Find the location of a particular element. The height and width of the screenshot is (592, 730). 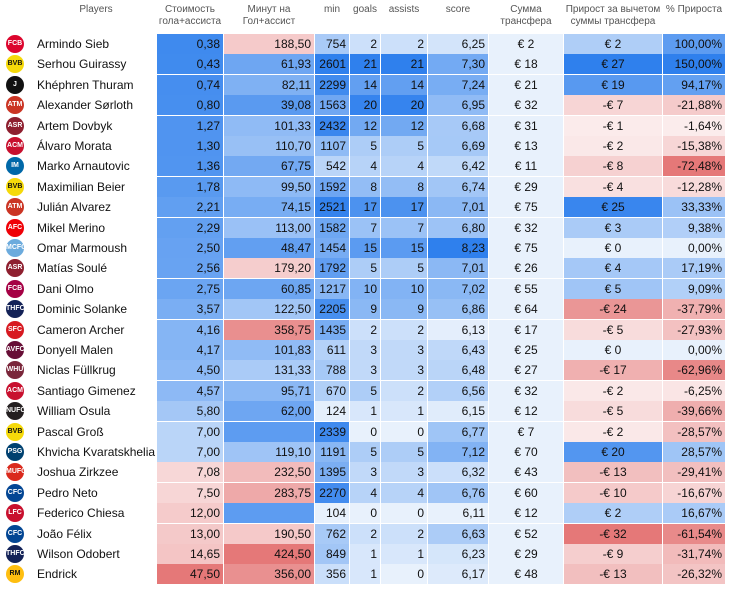

minutes-cell: 104 is located at coordinates (332, 513).